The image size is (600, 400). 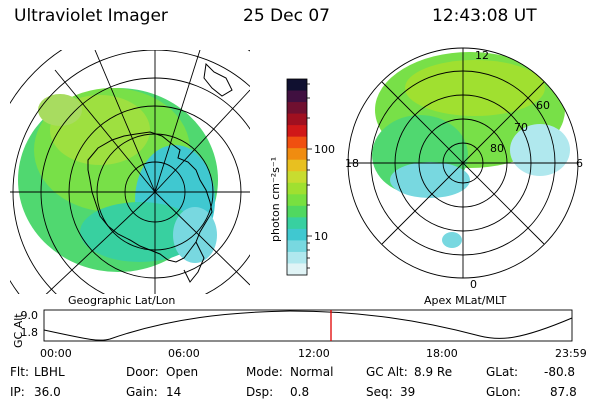 I want to click on seq-value: 39, so click(x=407, y=392).